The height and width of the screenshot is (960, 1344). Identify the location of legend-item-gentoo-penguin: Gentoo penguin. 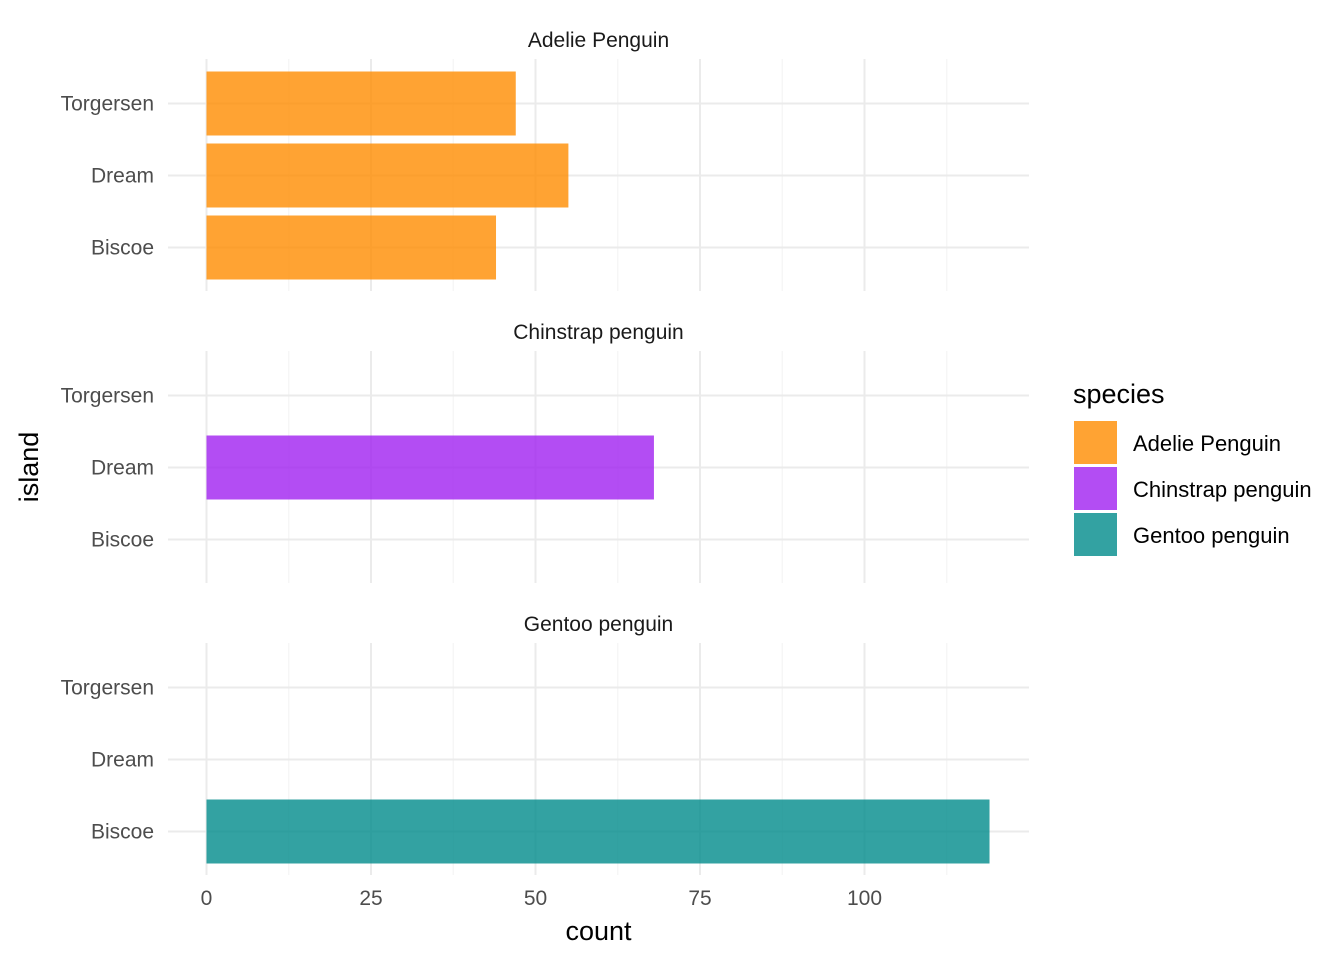
(1182, 534).